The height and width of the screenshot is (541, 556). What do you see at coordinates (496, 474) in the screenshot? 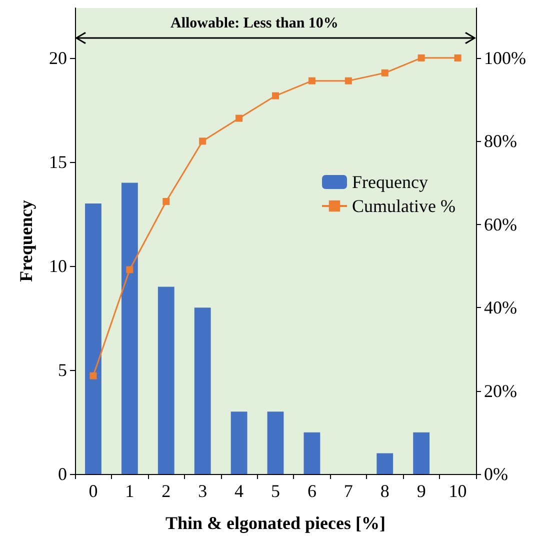
I see `y2-tick-label: 0%` at bounding box center [496, 474].